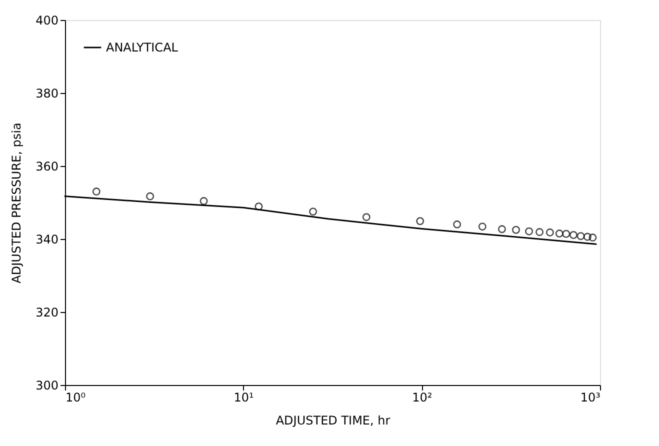  I want to click on y-tick-label: 400, so click(47, 21).